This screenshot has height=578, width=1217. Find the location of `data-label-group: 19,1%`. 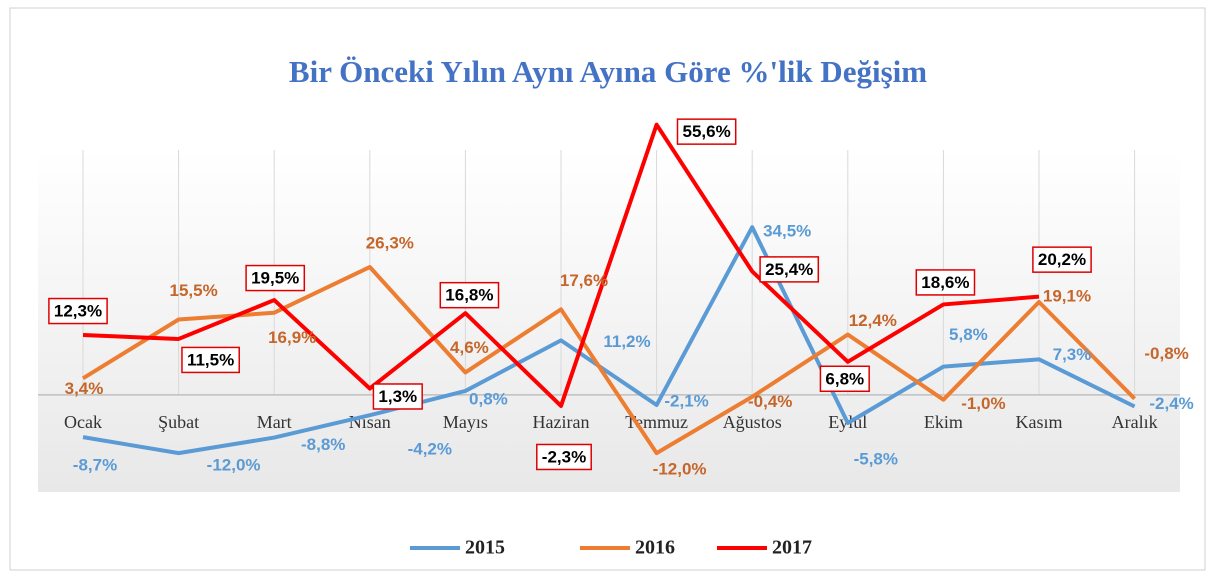

data-label-group: 19,1% is located at coordinates (1067, 295).